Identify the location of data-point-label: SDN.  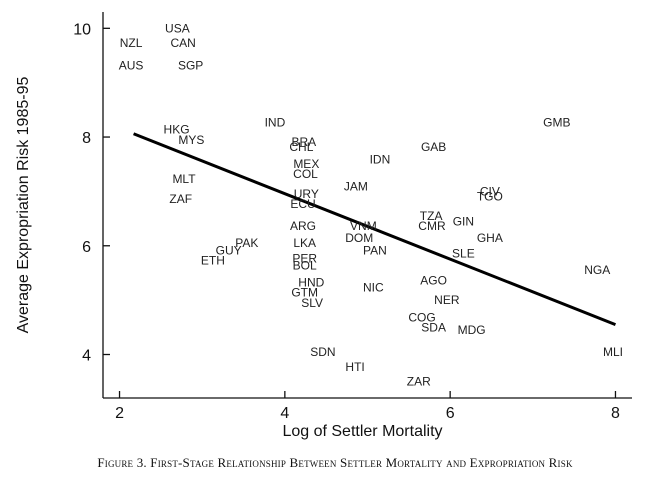
(322, 352).